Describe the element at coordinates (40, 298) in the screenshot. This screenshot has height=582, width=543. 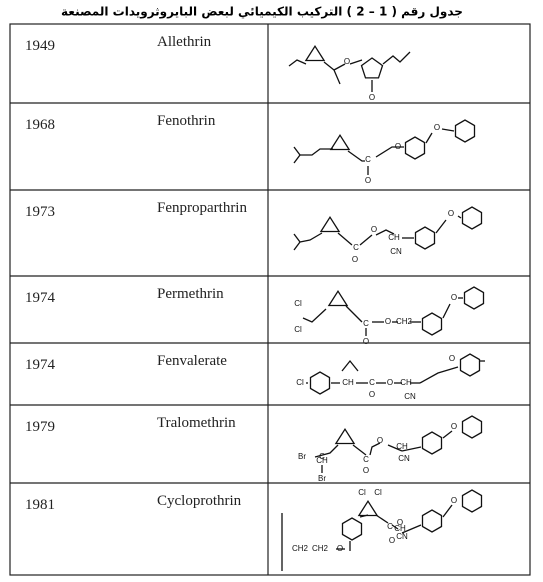
I see `year: 1974` at that location.